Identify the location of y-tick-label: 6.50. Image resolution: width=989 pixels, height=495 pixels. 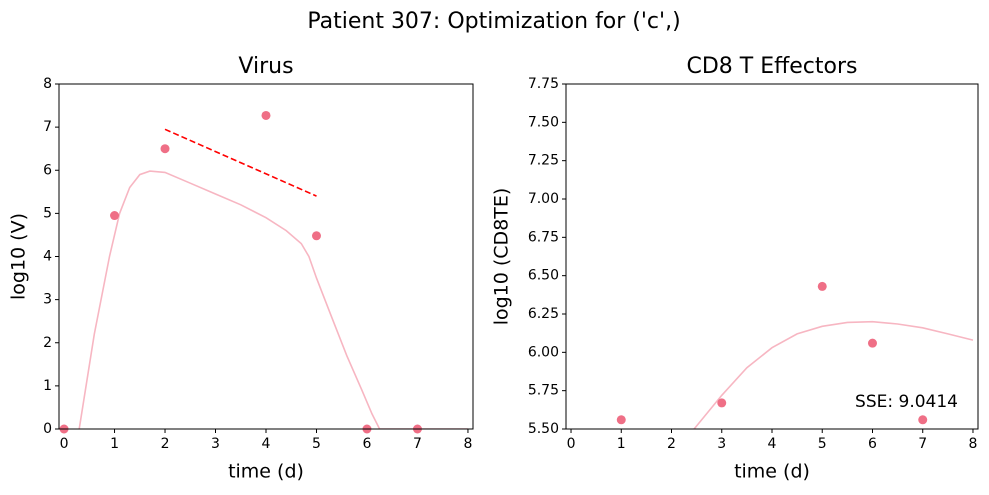
(543, 276).